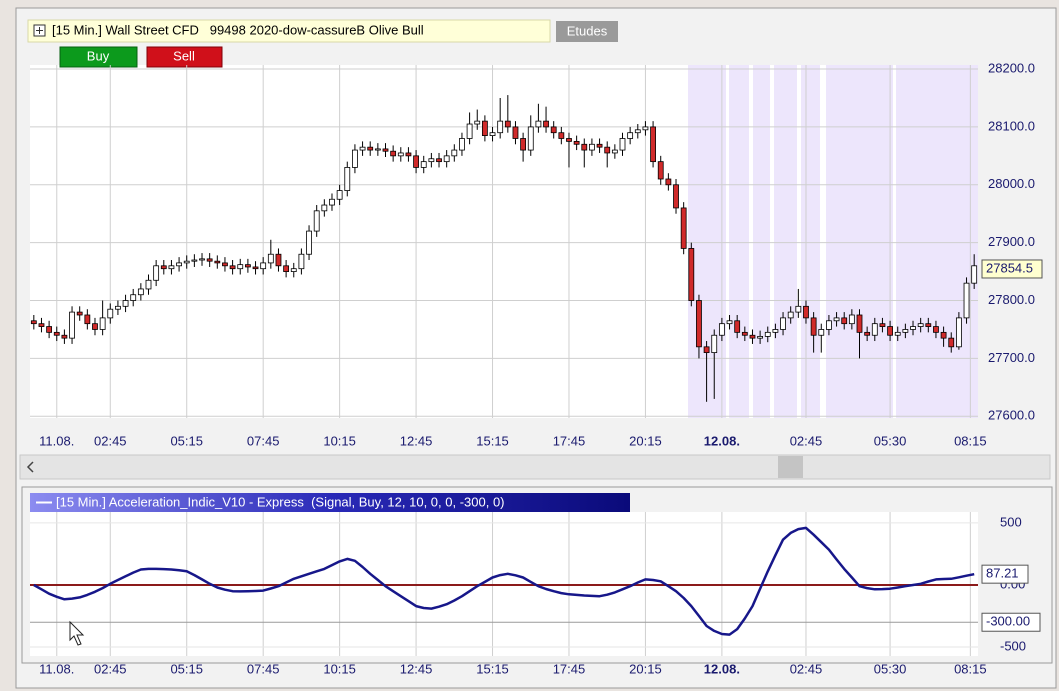  I want to click on x-tick-label: 07:45, so click(263, 440).